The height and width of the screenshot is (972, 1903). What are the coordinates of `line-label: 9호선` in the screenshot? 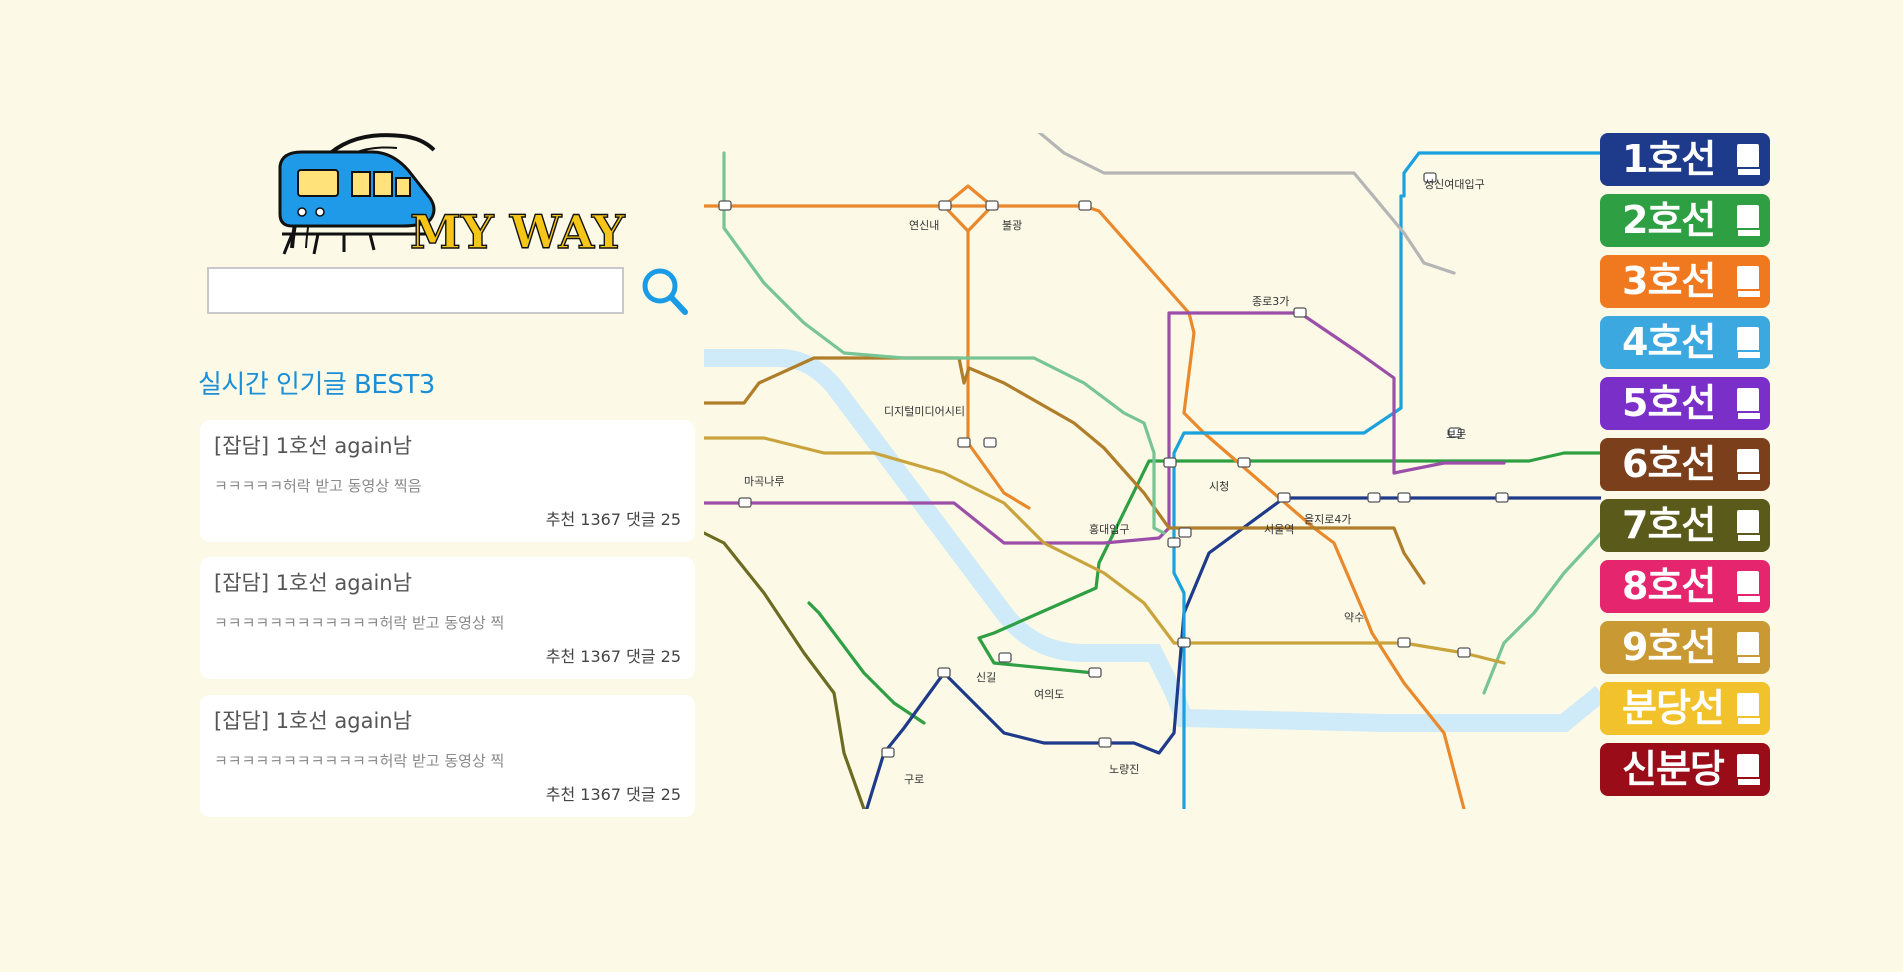 It's located at (1669, 647).